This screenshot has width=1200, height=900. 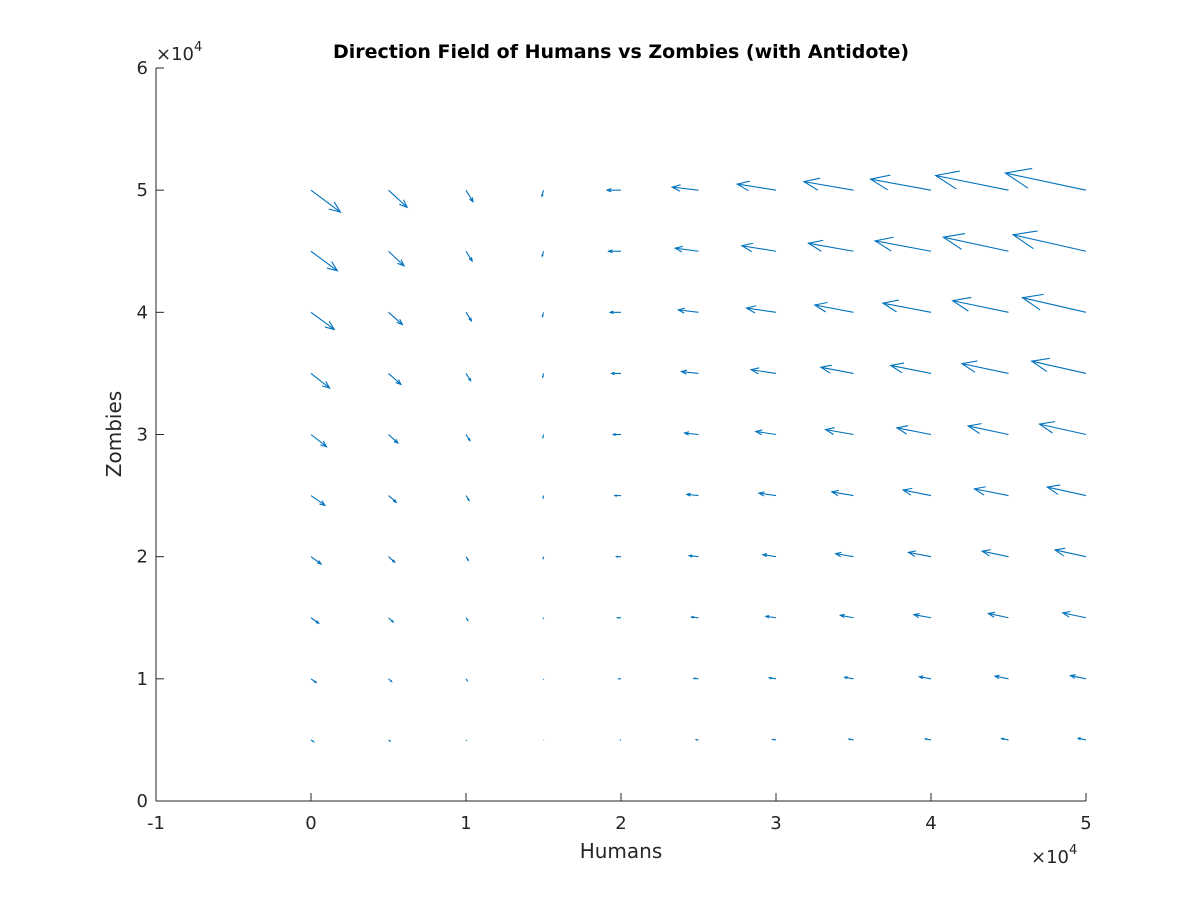 What do you see at coordinates (465, 823) in the screenshot?
I see `x-tick-label: 1` at bounding box center [465, 823].